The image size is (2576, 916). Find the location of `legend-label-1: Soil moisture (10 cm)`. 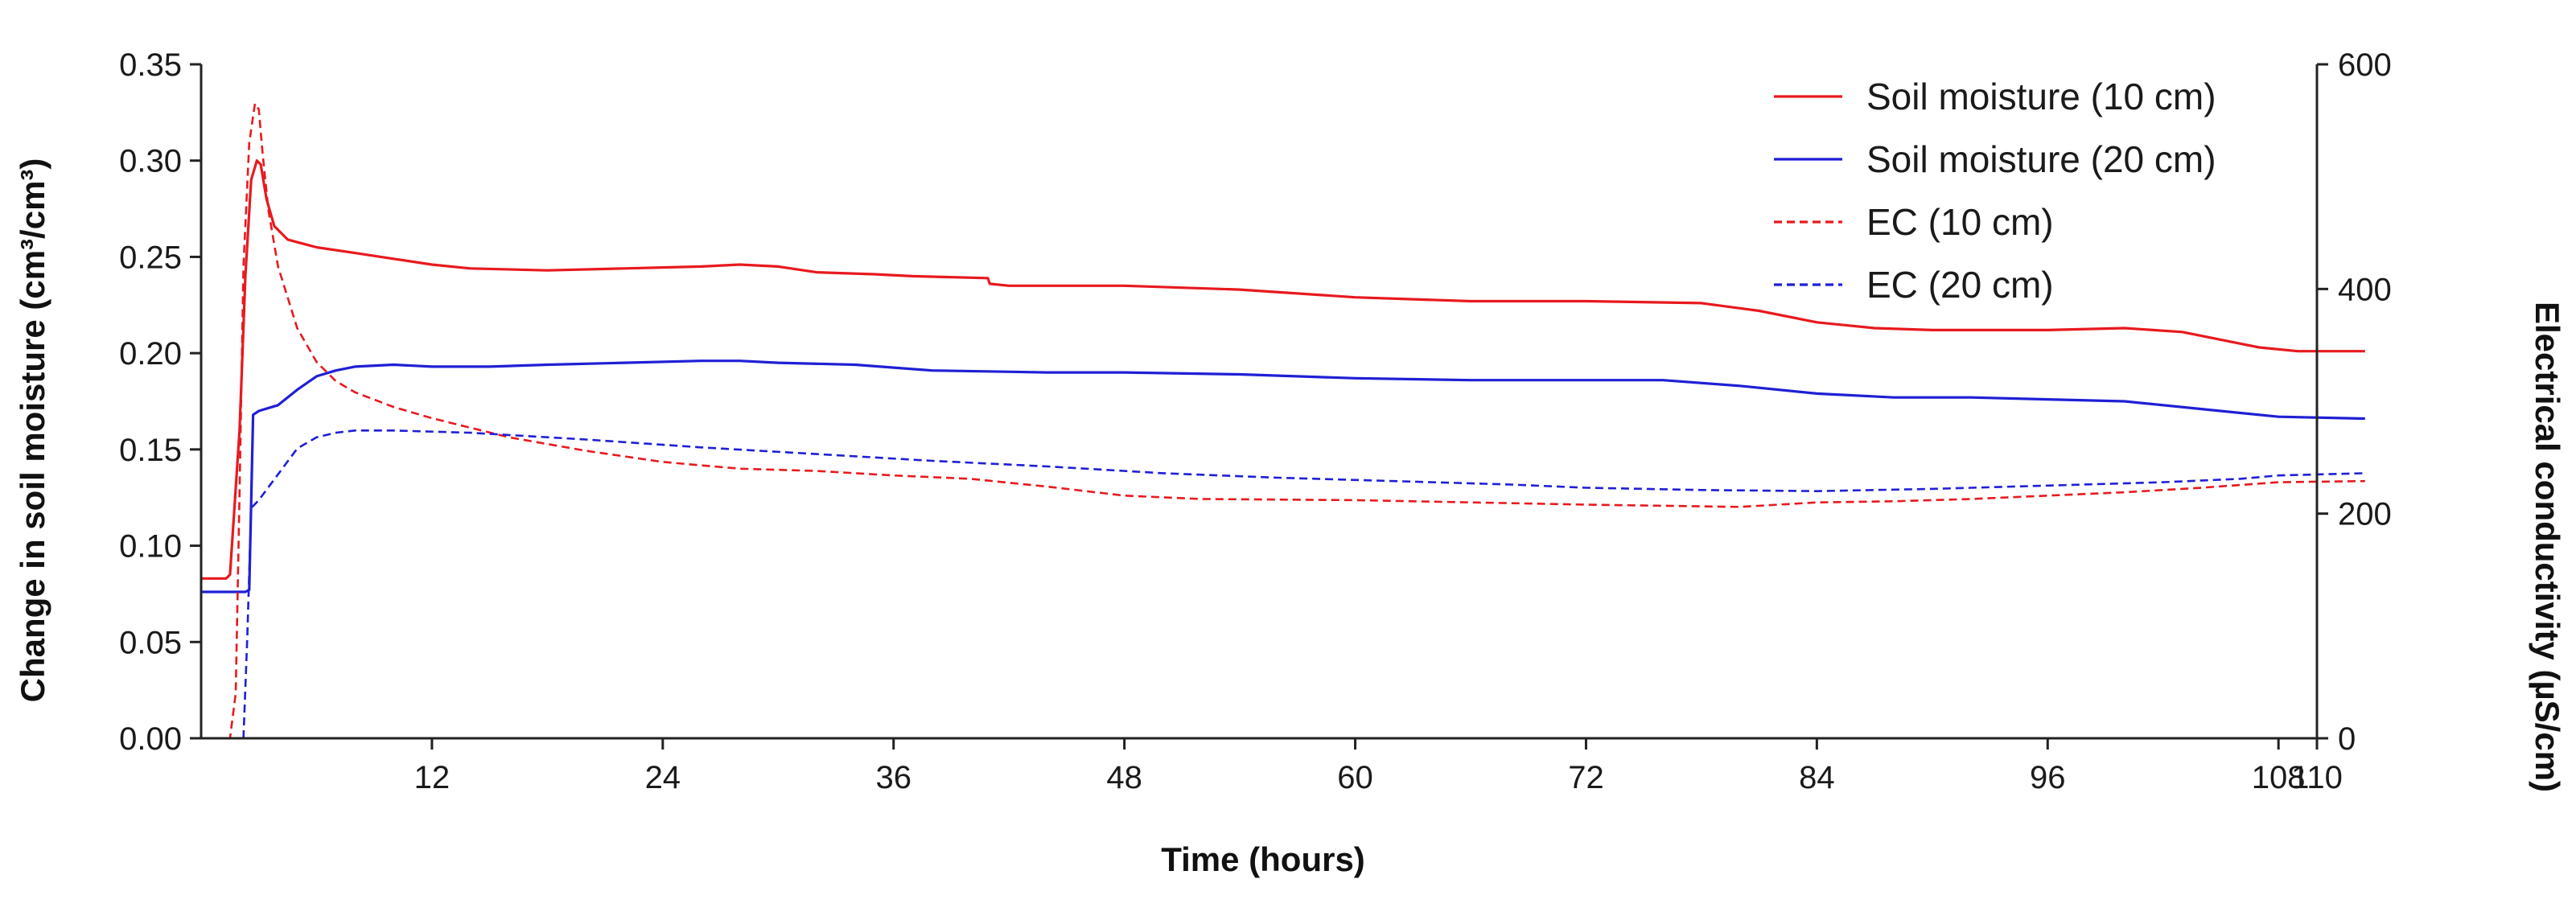

legend-label-1: Soil moisture (10 cm) is located at coordinates (2041, 96).